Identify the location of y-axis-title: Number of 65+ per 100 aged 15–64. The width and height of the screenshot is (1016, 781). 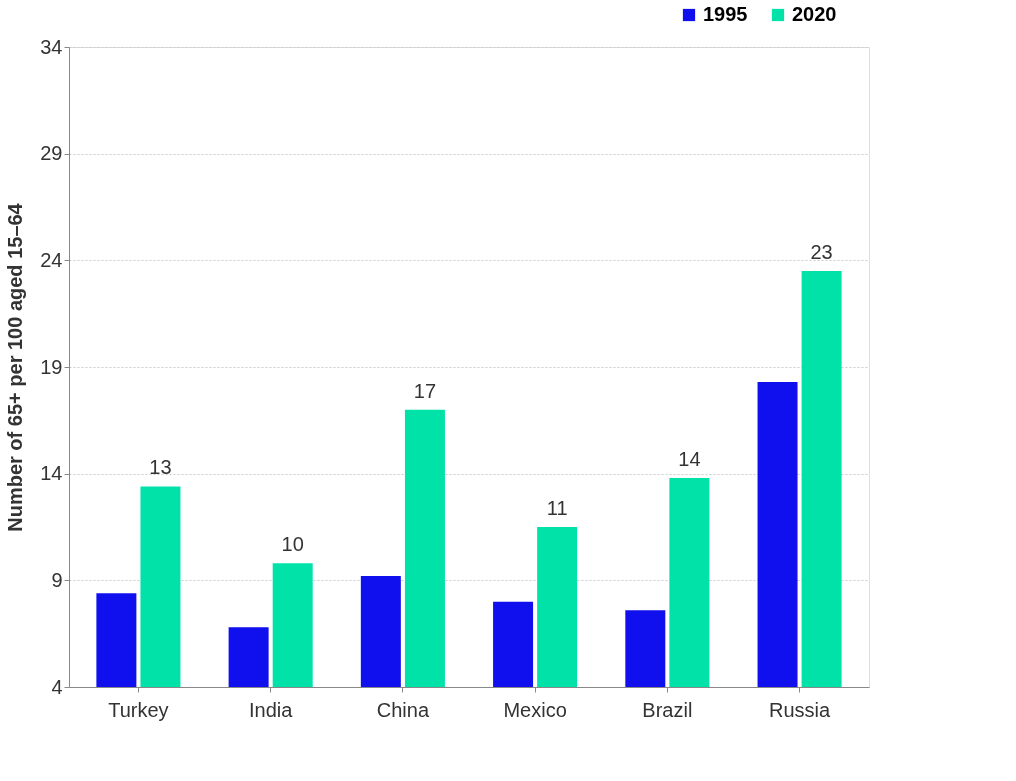
(15, 367).